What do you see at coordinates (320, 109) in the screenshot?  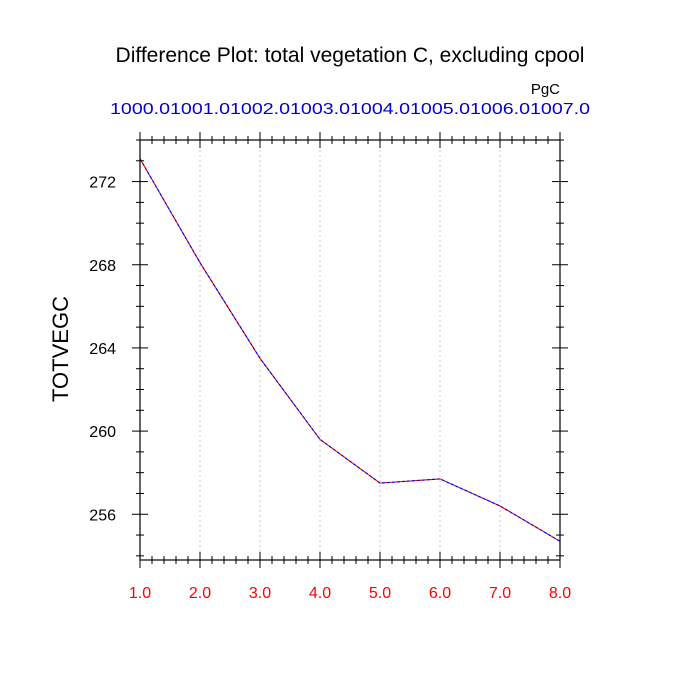 I see `top-tick-label: 1003.0` at bounding box center [320, 109].